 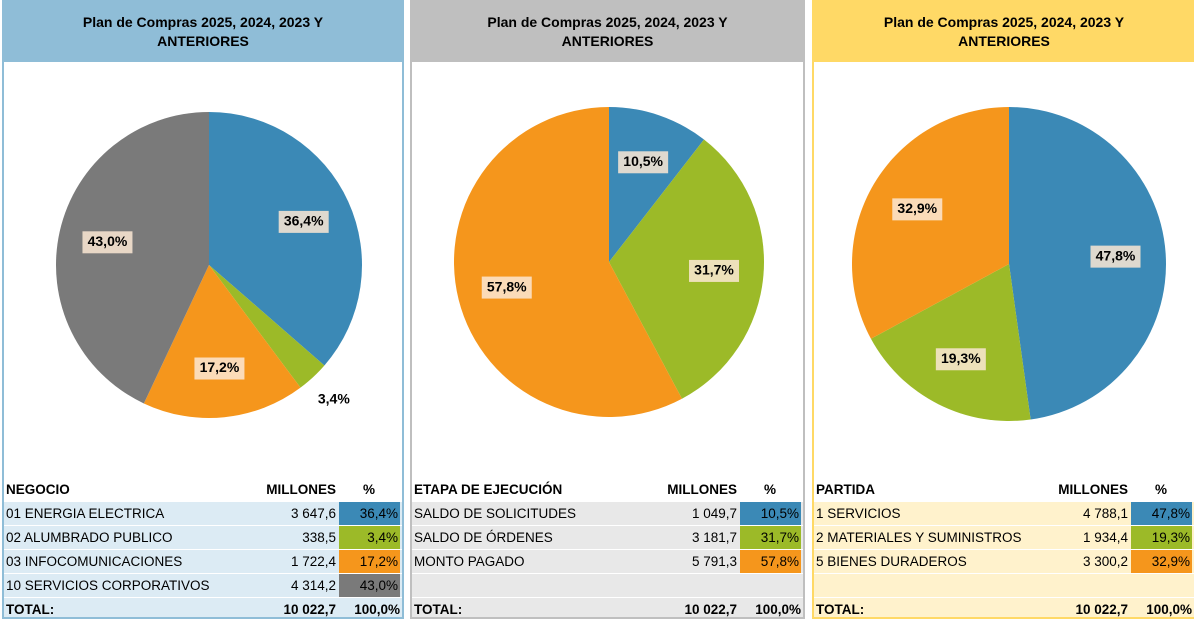 I want to click on slice-label: 43,0%, so click(x=108, y=241).